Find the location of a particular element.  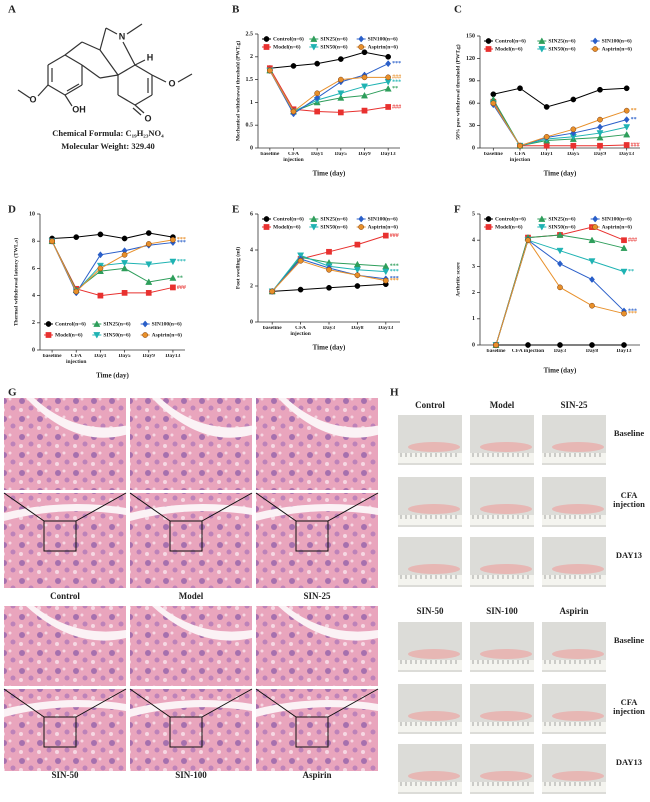

column-label: SIN-50 is located at coordinates (430, 611).